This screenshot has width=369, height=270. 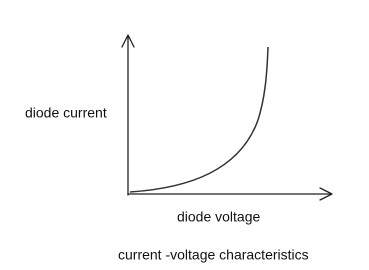 What do you see at coordinates (128, 41) in the screenshot?
I see `y-axis-arrow` at bounding box center [128, 41].